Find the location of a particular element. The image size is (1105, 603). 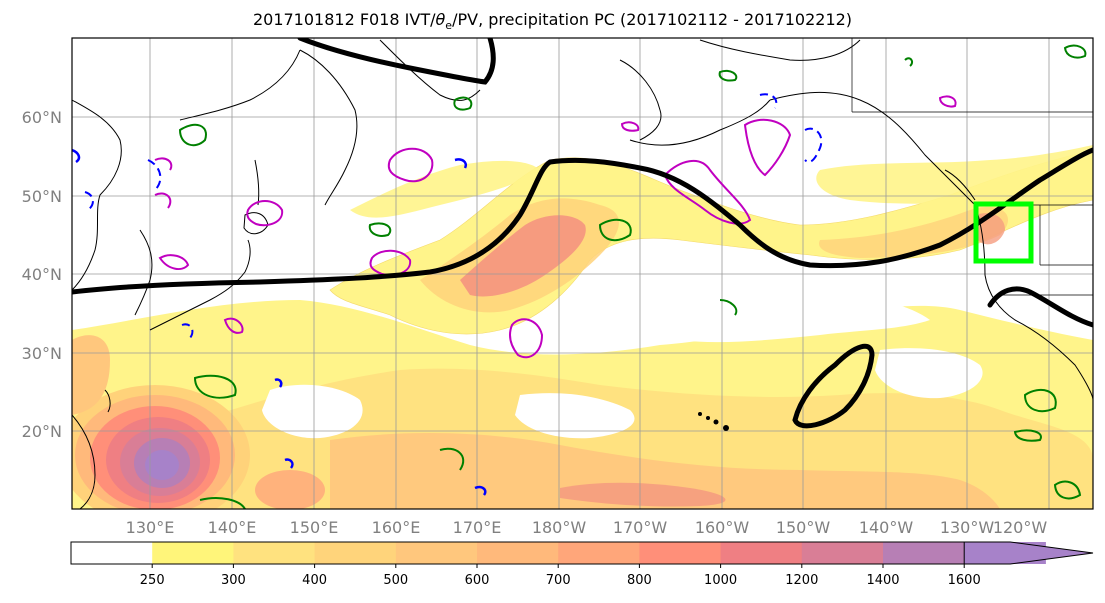

lat-label-40n: 40°N is located at coordinates (42, 274).